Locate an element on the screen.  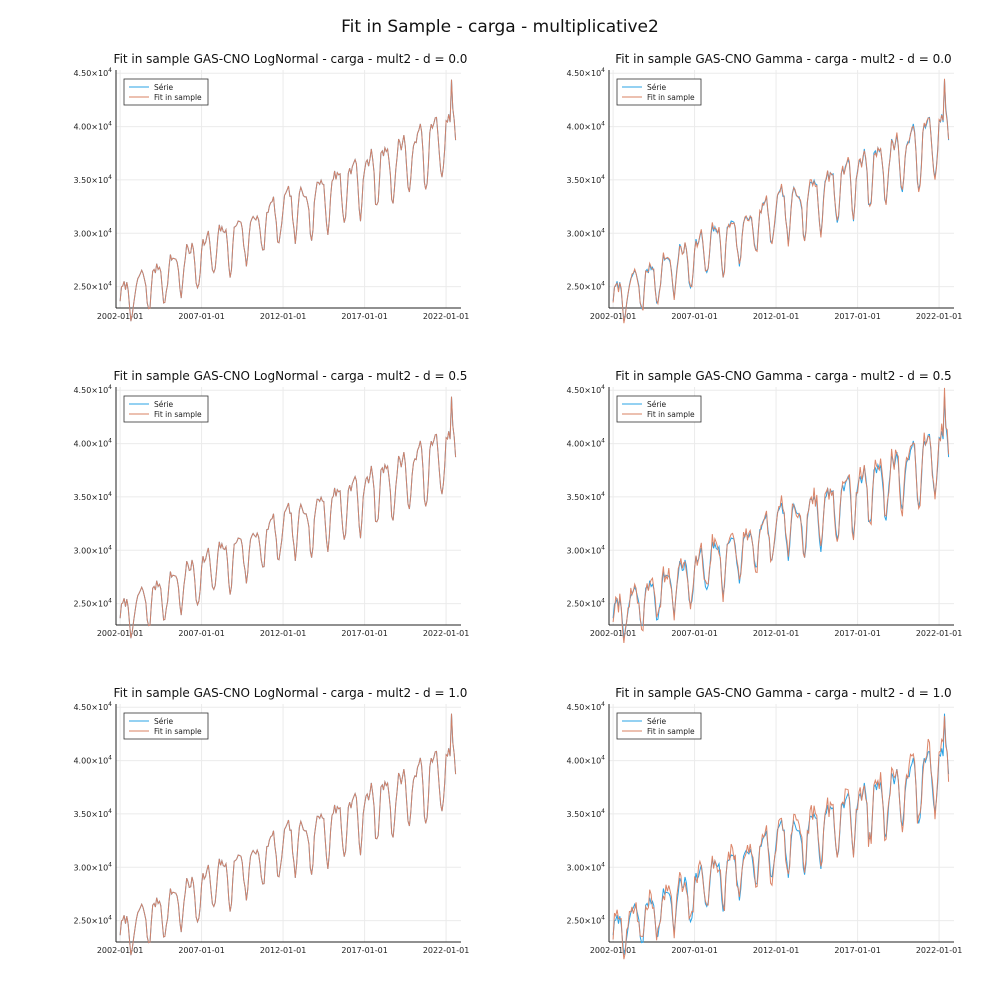
figure-title: Fit in Sample - carga - multiplicative2 is located at coordinates (500, 27).